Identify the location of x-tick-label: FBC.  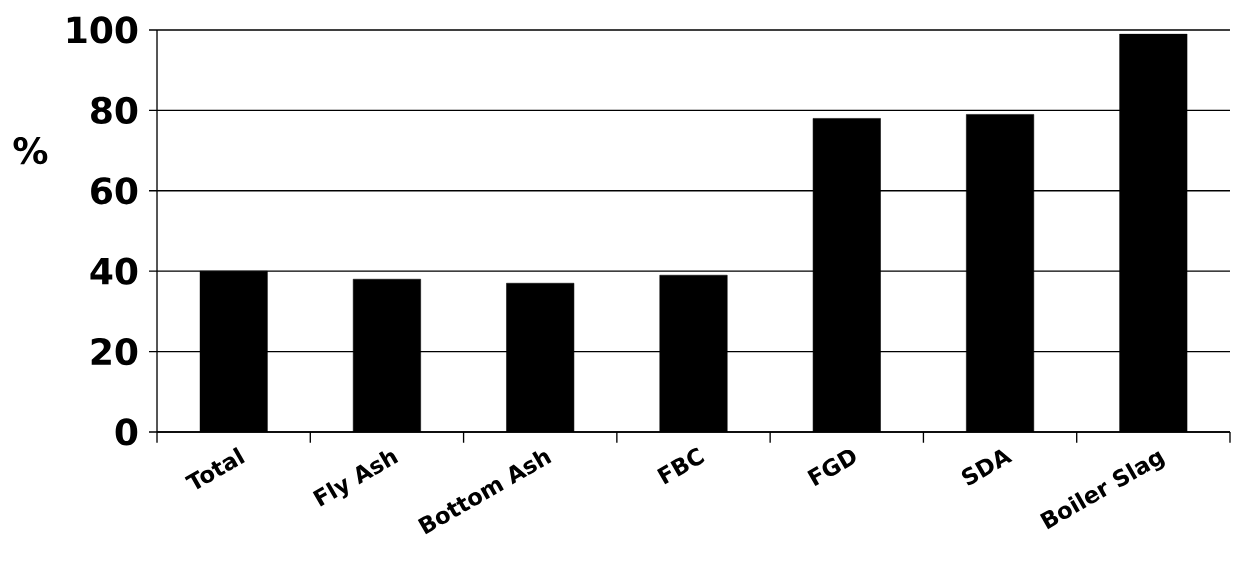
(680, 466).